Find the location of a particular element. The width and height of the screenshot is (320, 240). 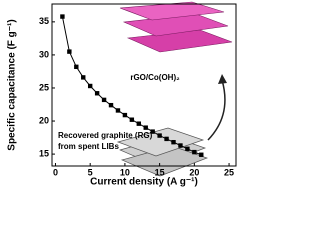

y-tick-label: 15 is located at coordinates (44, 153).